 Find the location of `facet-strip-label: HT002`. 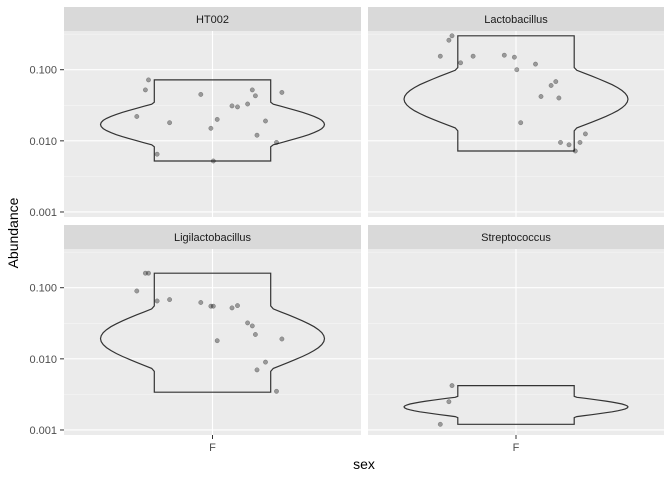

facet-strip-label: HT002 is located at coordinates (212, 20).